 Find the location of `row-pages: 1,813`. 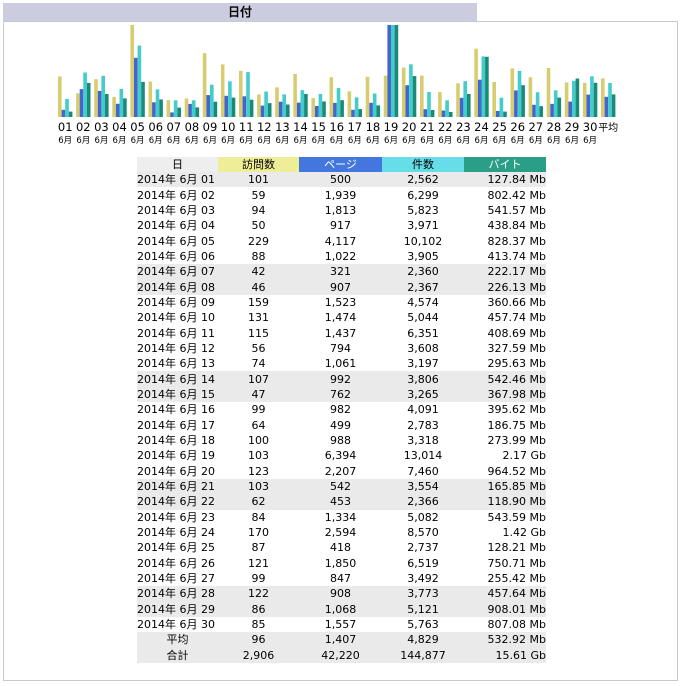

row-pages: 1,813 is located at coordinates (340, 210).